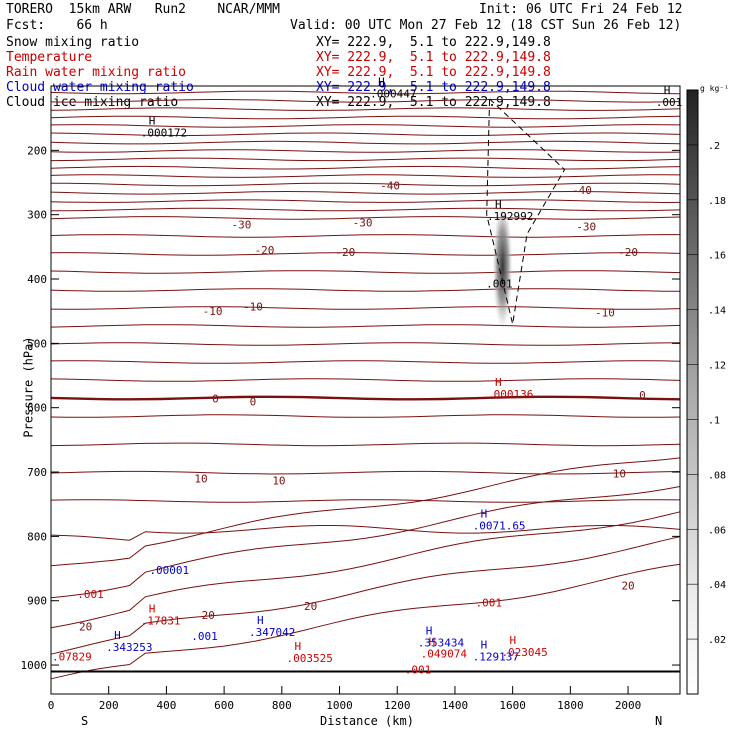 Image resolution: width=740 pixels, height=740 pixels. What do you see at coordinates (714, 88) in the screenshot?
I see `colorbar-unit: g kg⁻¹` at bounding box center [714, 88].